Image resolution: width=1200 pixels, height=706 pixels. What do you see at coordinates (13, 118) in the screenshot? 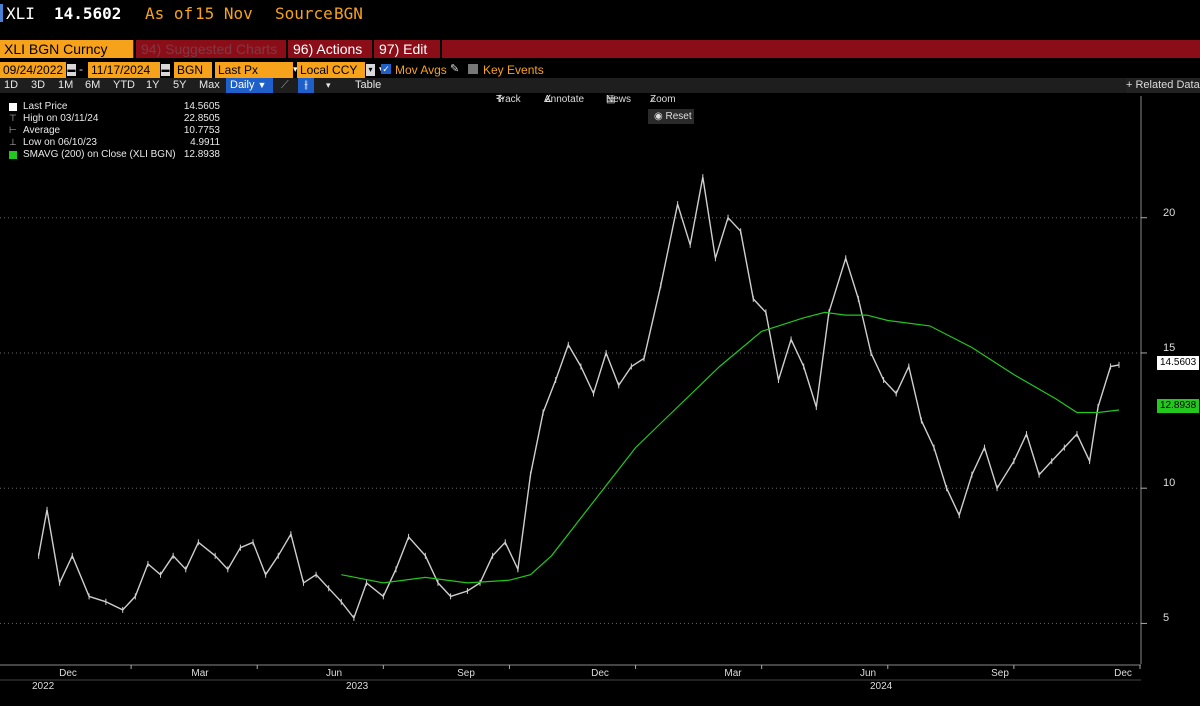
I see `high-marker-icon: ⊤` at bounding box center [13, 118].